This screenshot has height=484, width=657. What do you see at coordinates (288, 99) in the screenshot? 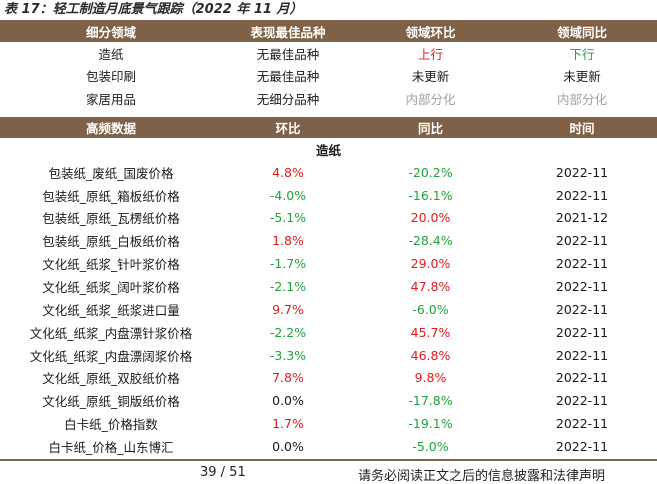
I see `sector-cell: 无细分品种` at bounding box center [288, 99].